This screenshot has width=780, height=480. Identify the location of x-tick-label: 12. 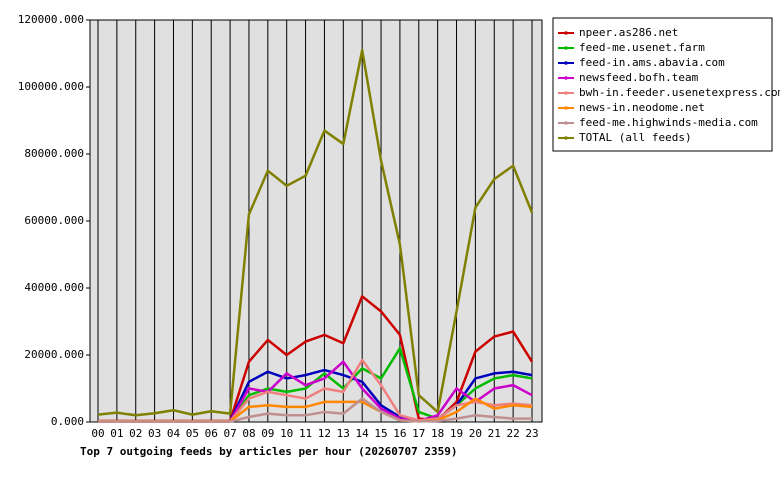
(324, 433).